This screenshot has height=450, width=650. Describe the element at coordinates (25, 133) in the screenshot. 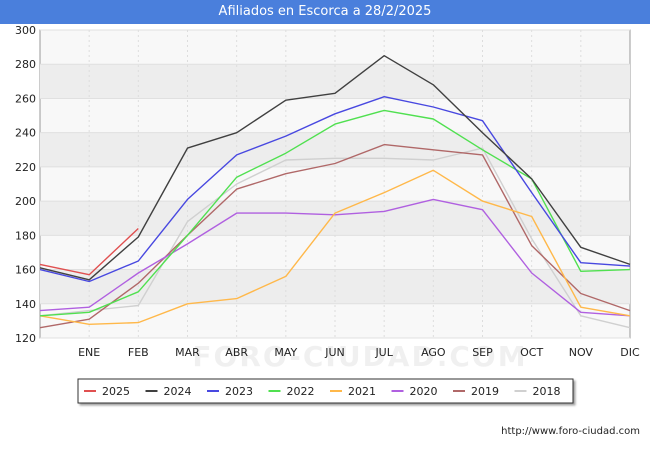

I see `y-tick-label: 240` at that location.